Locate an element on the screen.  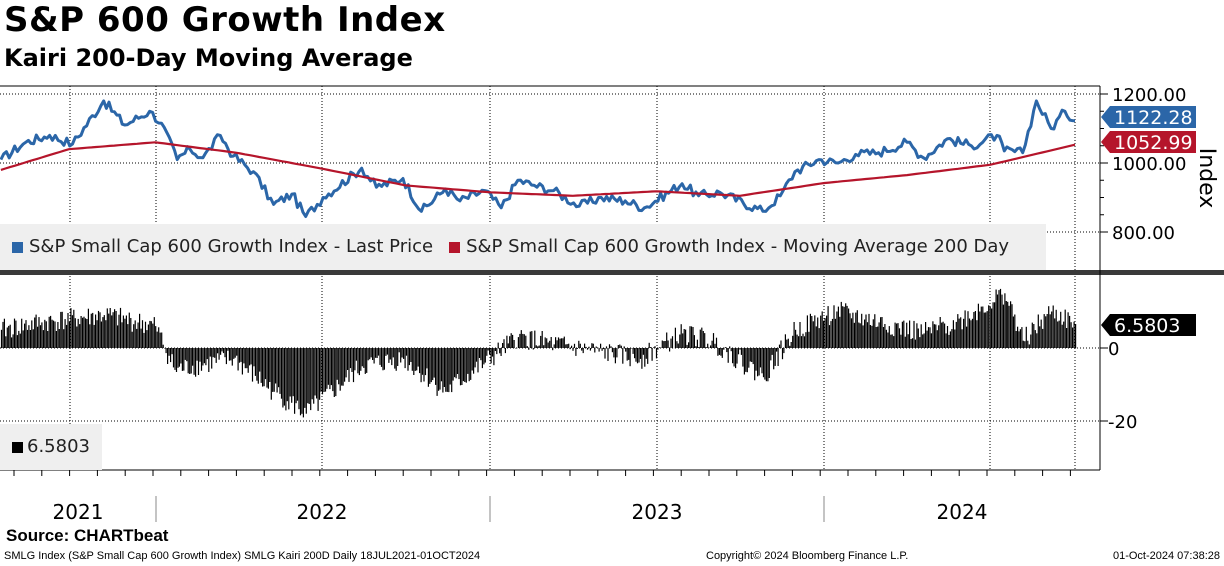
legend-swatch is located at coordinates (17, 447).